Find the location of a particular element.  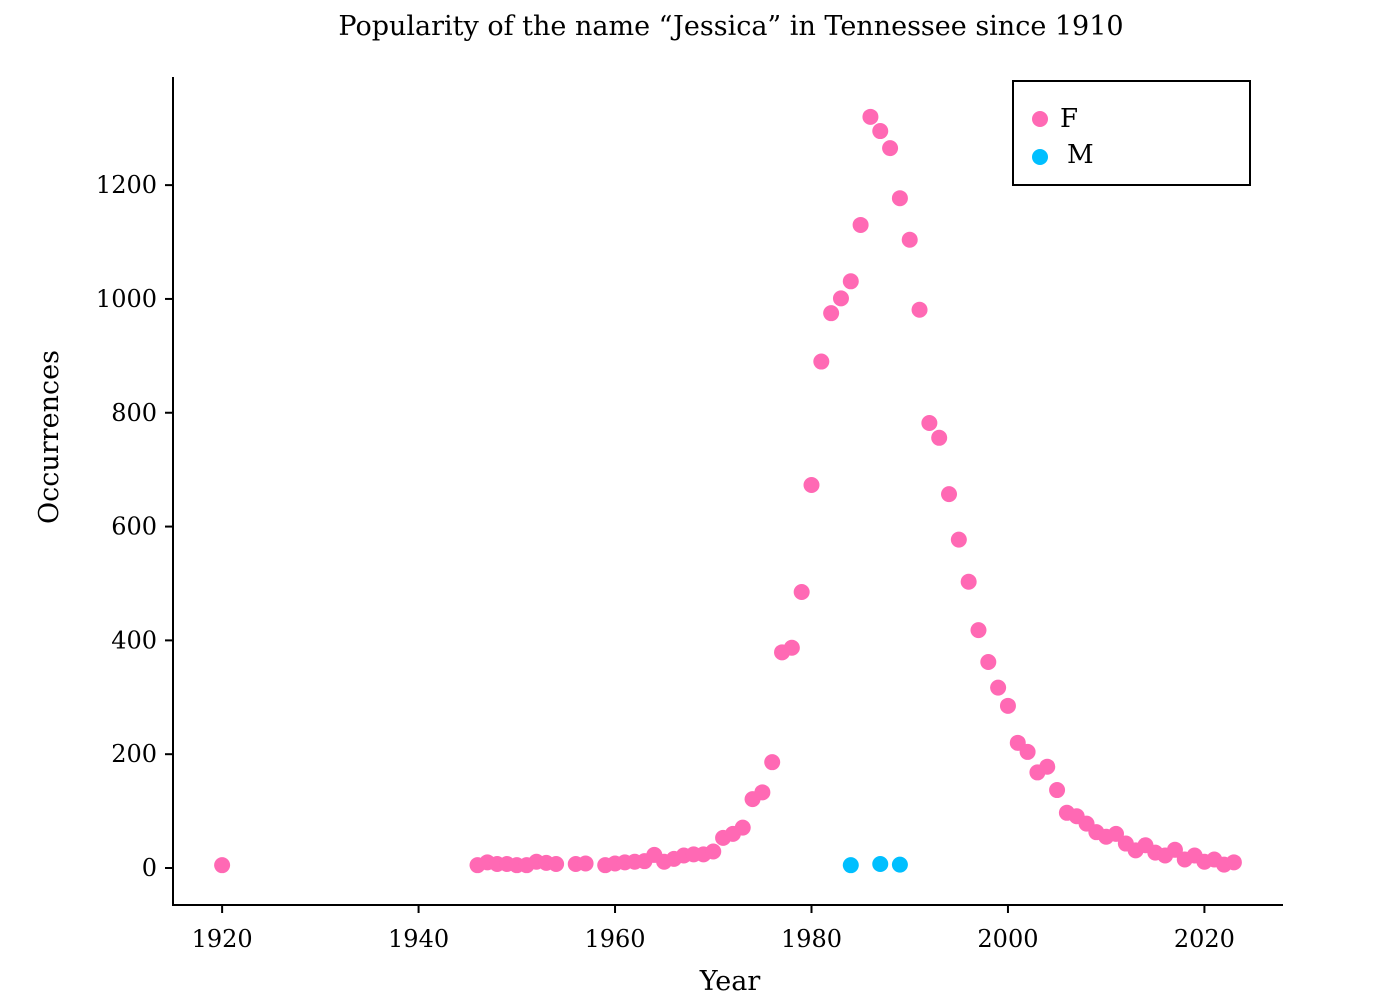

y-tick-label: 200 is located at coordinates (134, 754).